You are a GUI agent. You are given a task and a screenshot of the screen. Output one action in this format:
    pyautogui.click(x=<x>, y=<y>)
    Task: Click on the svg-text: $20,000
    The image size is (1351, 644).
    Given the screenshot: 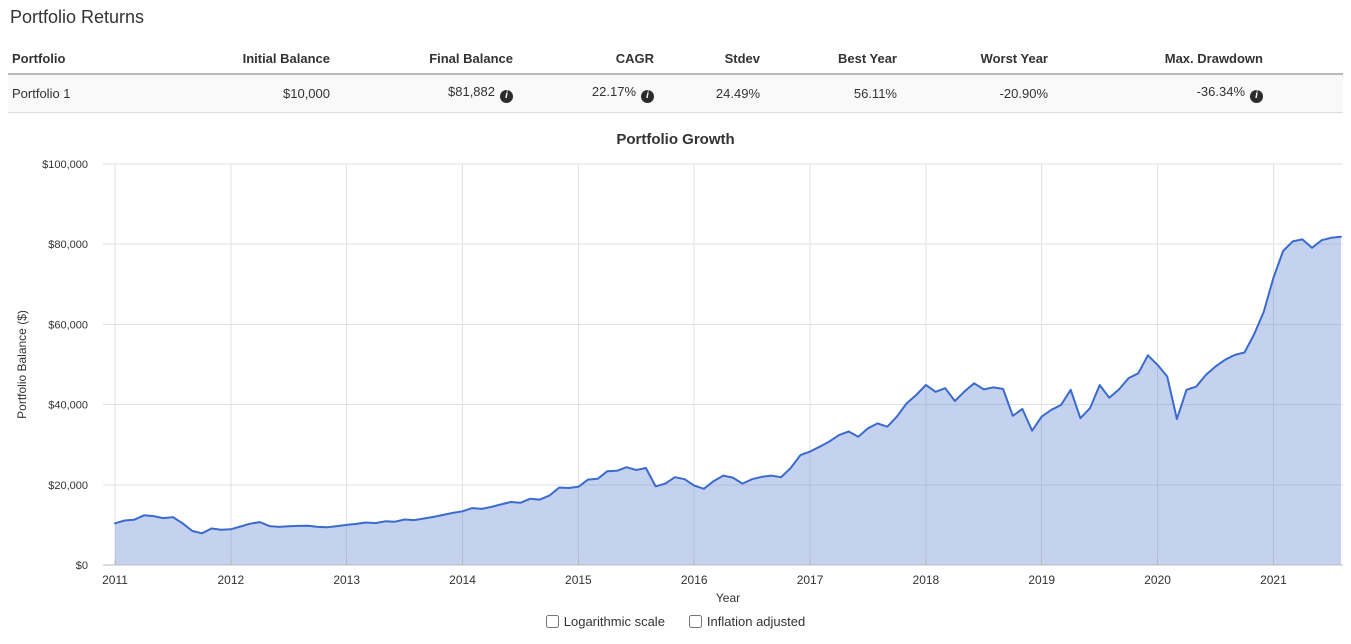 What is the action you would take?
    pyautogui.click(x=68, y=485)
    